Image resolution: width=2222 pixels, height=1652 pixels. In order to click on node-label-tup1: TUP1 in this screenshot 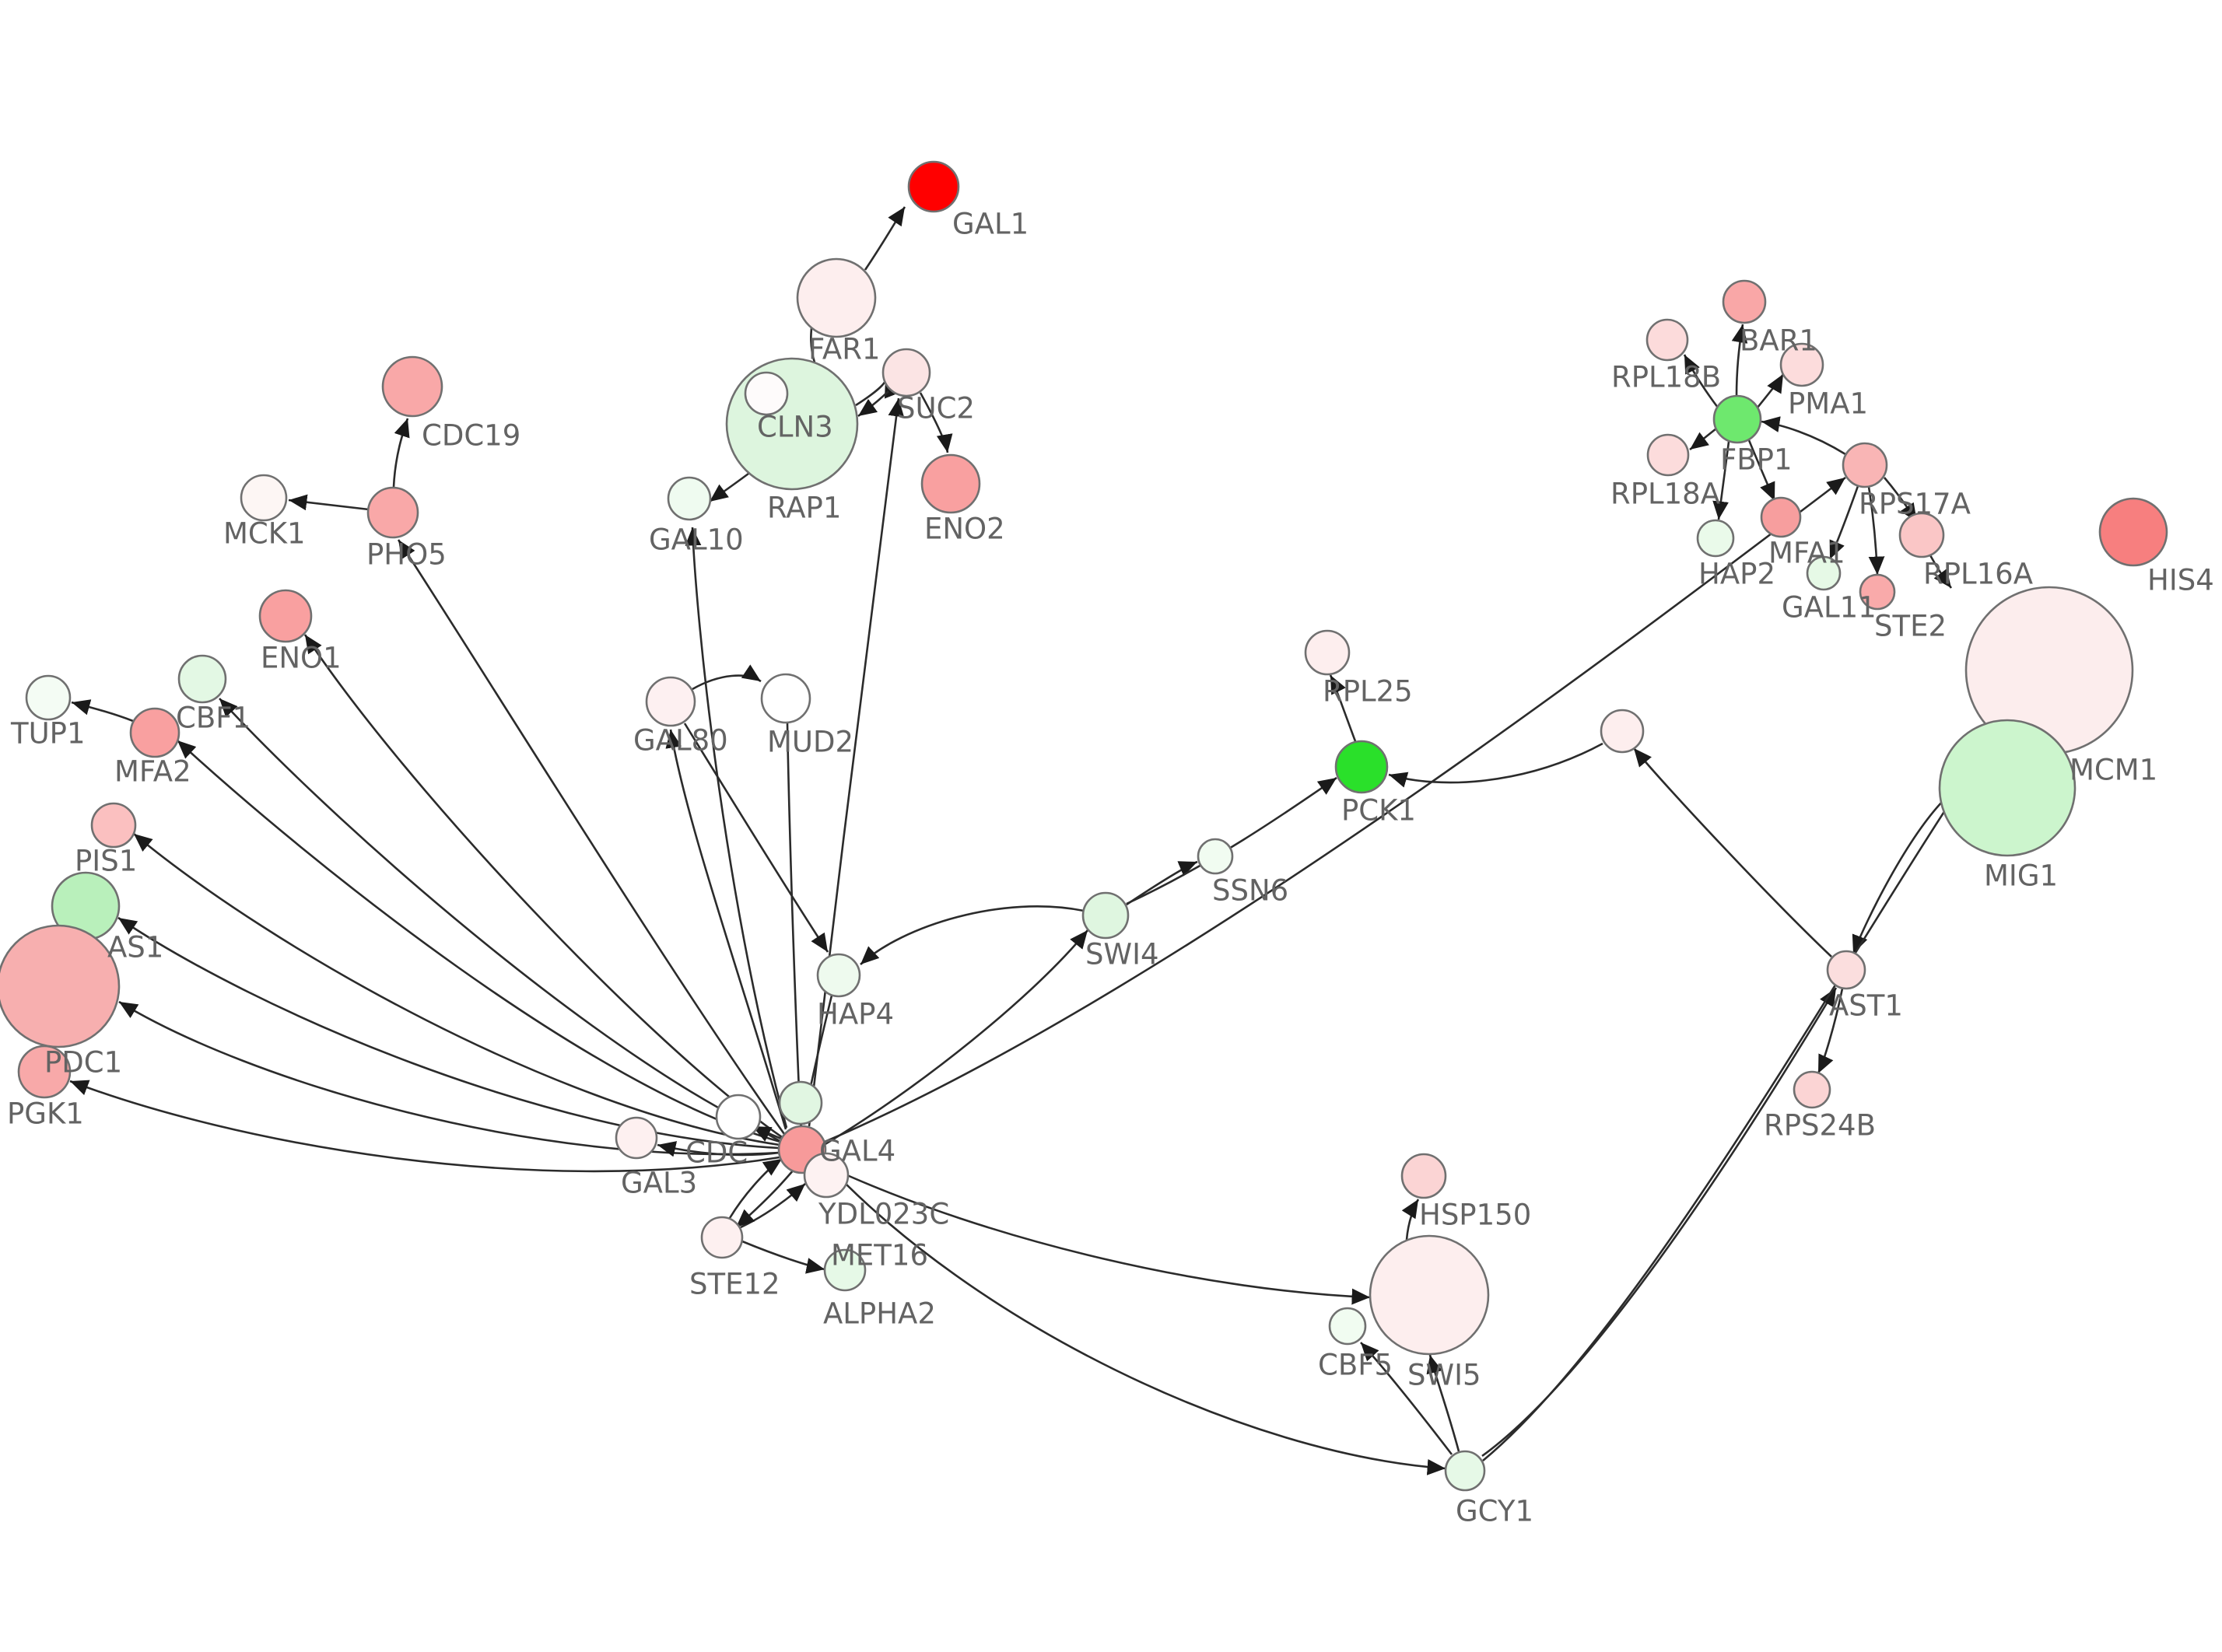, I will do `click(48, 734)`.